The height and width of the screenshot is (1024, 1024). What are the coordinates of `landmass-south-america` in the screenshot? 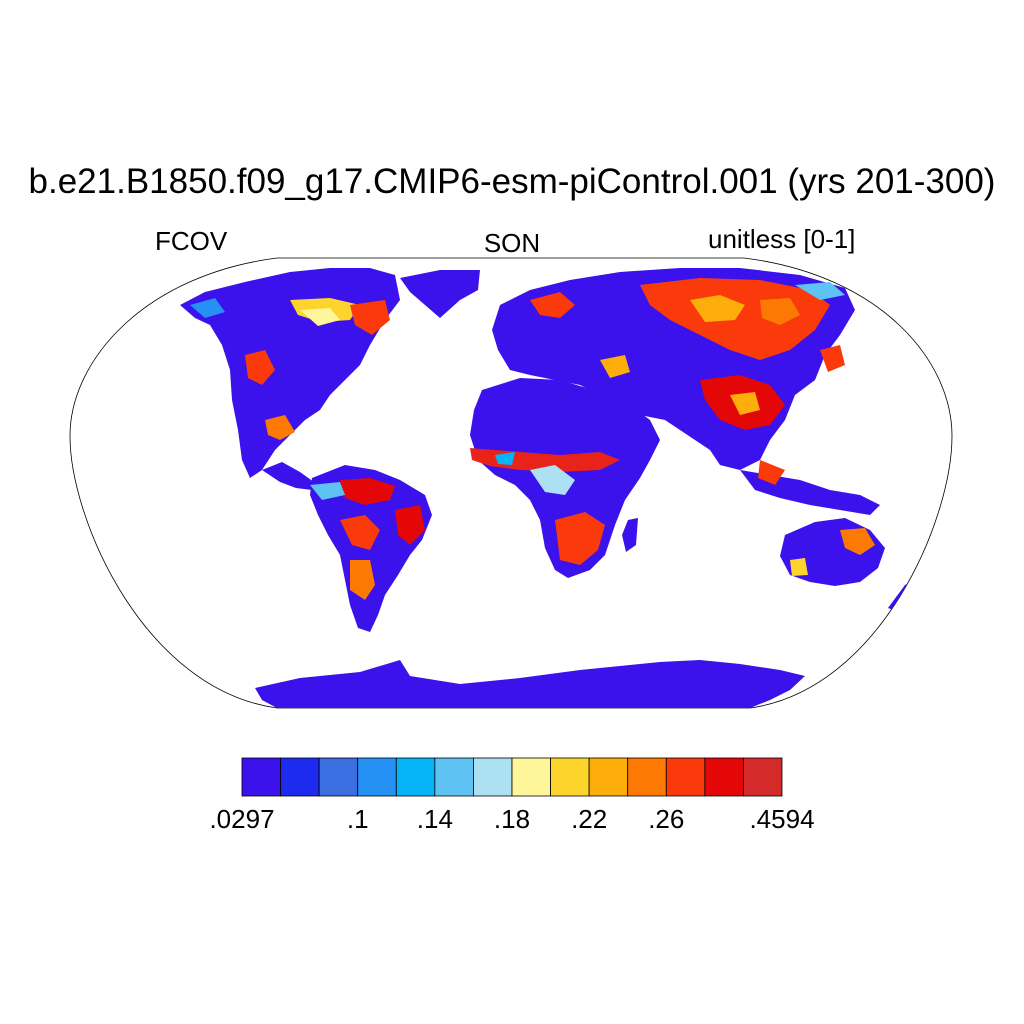 It's located at (371, 548).